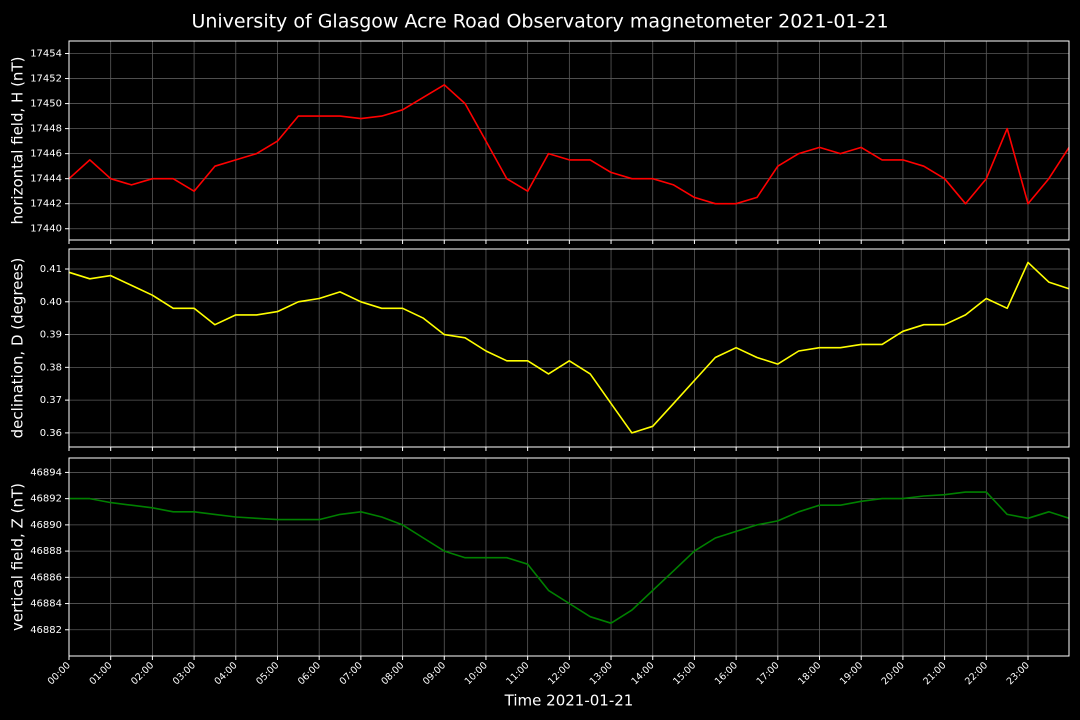 The height and width of the screenshot is (720, 1080). I want to click on y-tick-label: 17454, so click(46, 54).